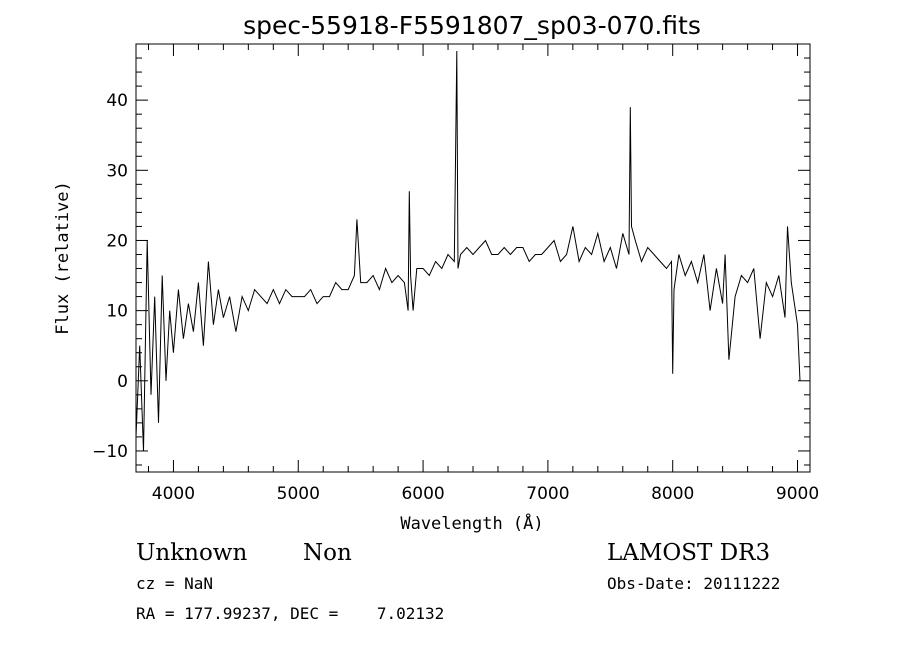  What do you see at coordinates (472, 25) in the screenshot?
I see `chart-title: spec-55918-F5591807_sp03-070.fits` at bounding box center [472, 25].